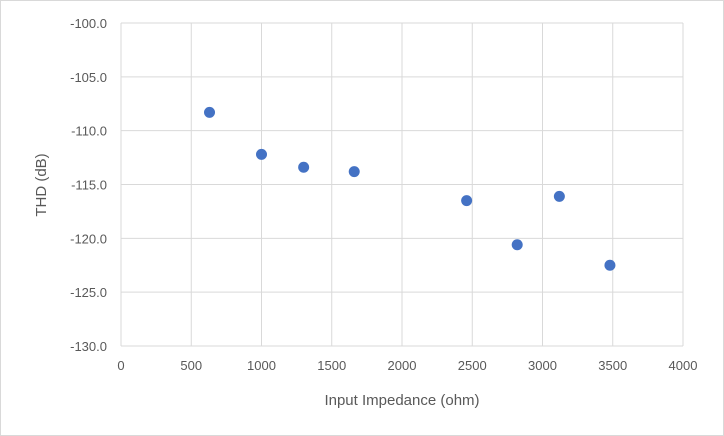 Image resolution: width=724 pixels, height=436 pixels. What do you see at coordinates (472, 365) in the screenshot?
I see `x-tick-label: 2500` at bounding box center [472, 365].